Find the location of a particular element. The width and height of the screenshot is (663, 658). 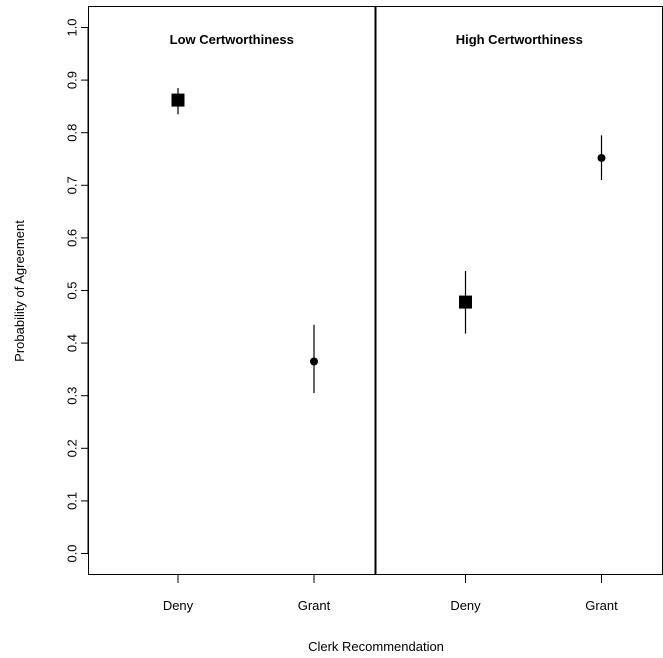

panel-title: Low Certworthiness is located at coordinates (232, 39).